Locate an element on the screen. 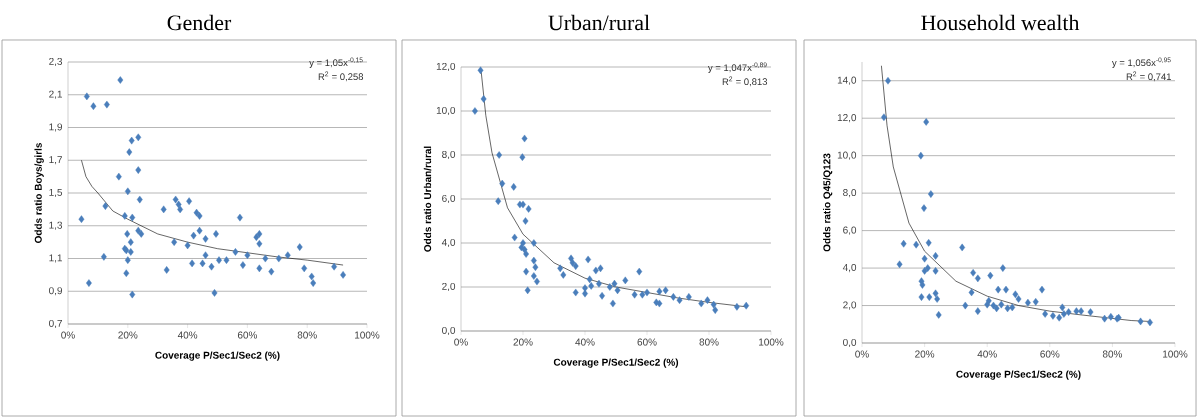 This screenshot has width=1198, height=418. y-tick-label: 1,9 is located at coordinates (56, 127).